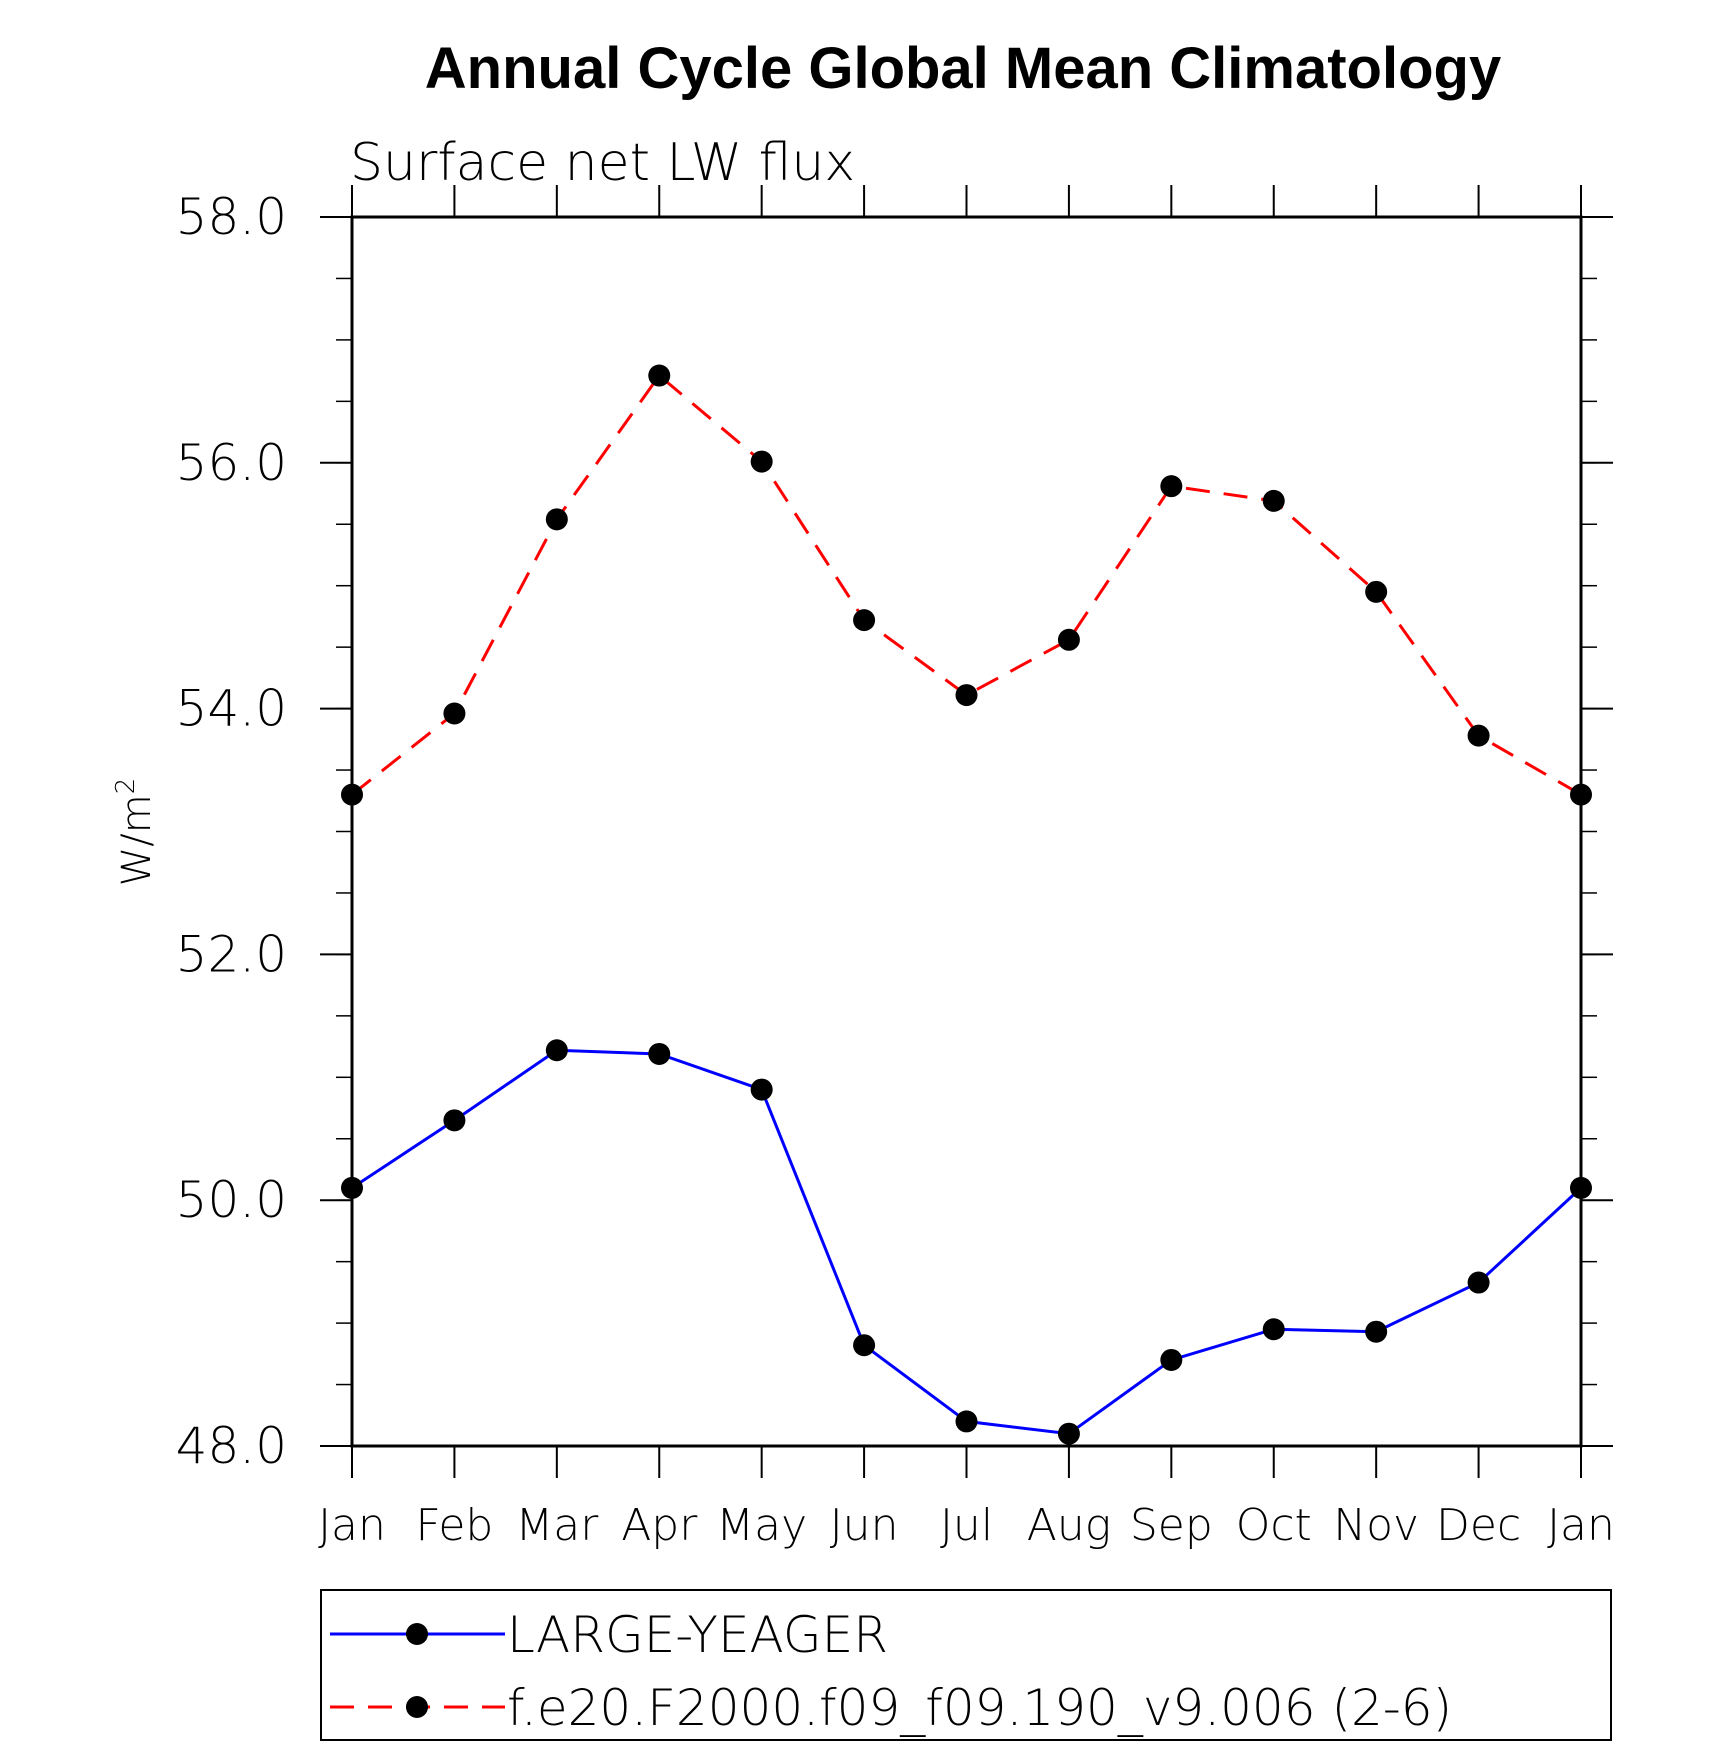 Image resolution: width=1710 pixels, height=1746 pixels. I want to click on y-tick-label: 58.0, so click(231, 217).